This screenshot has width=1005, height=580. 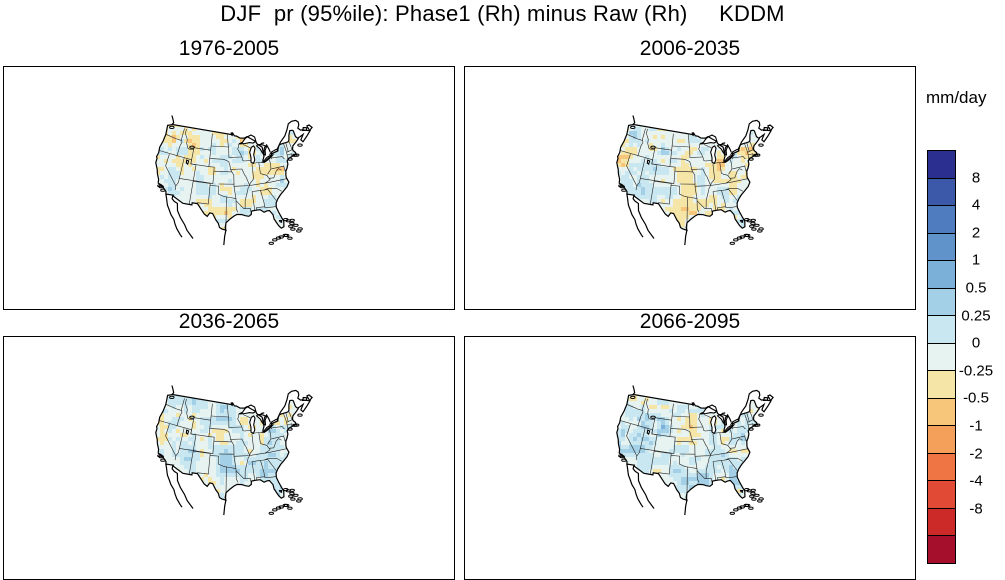 What do you see at coordinates (941, 357) in the screenshot?
I see `colorbar` at bounding box center [941, 357].